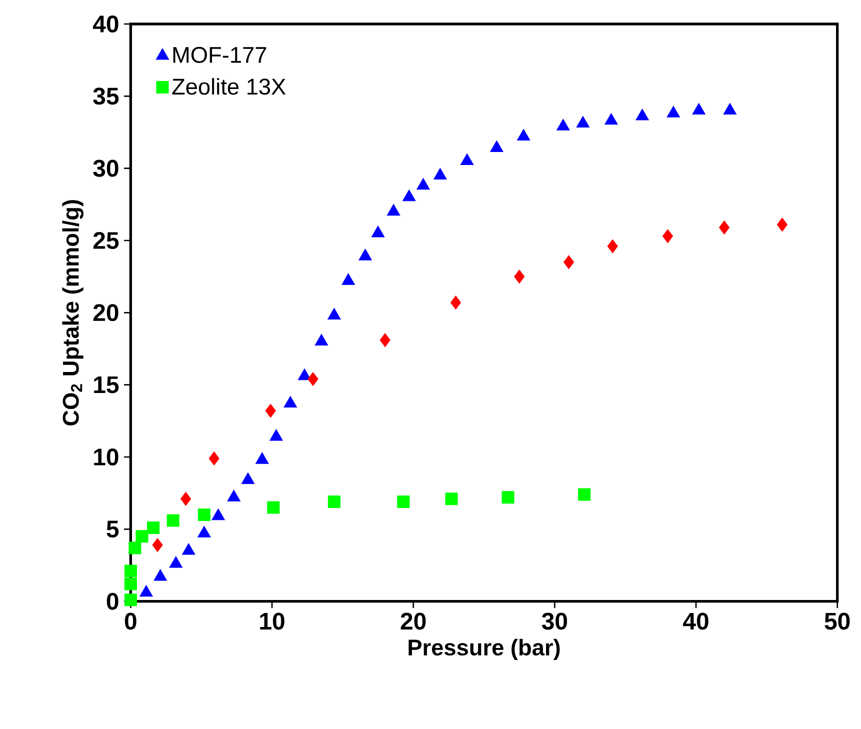 The image size is (861, 729). Describe the element at coordinates (105, 168) in the screenshot. I see `y-tick-label: 30` at that location.